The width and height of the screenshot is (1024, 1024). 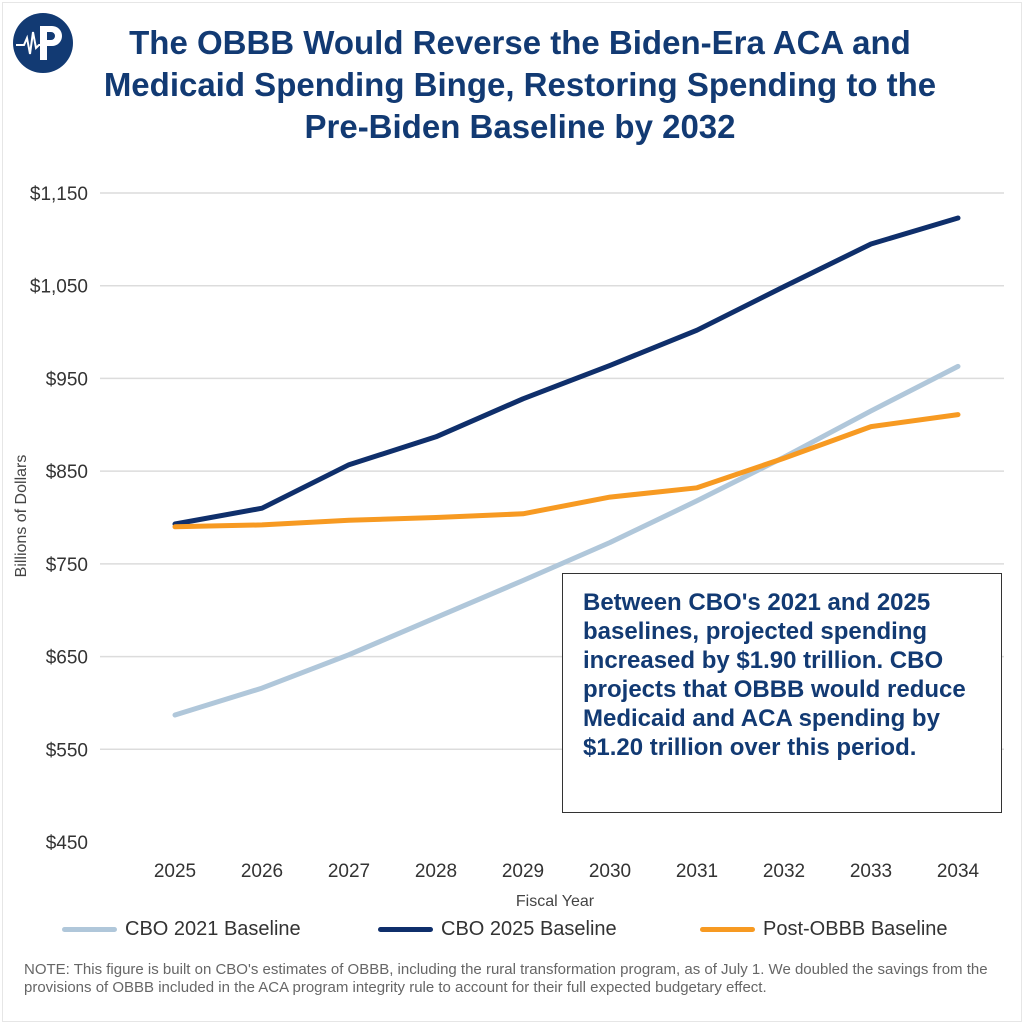 What do you see at coordinates (555, 901) in the screenshot?
I see `x-axis-label: Fiscal Year` at bounding box center [555, 901].